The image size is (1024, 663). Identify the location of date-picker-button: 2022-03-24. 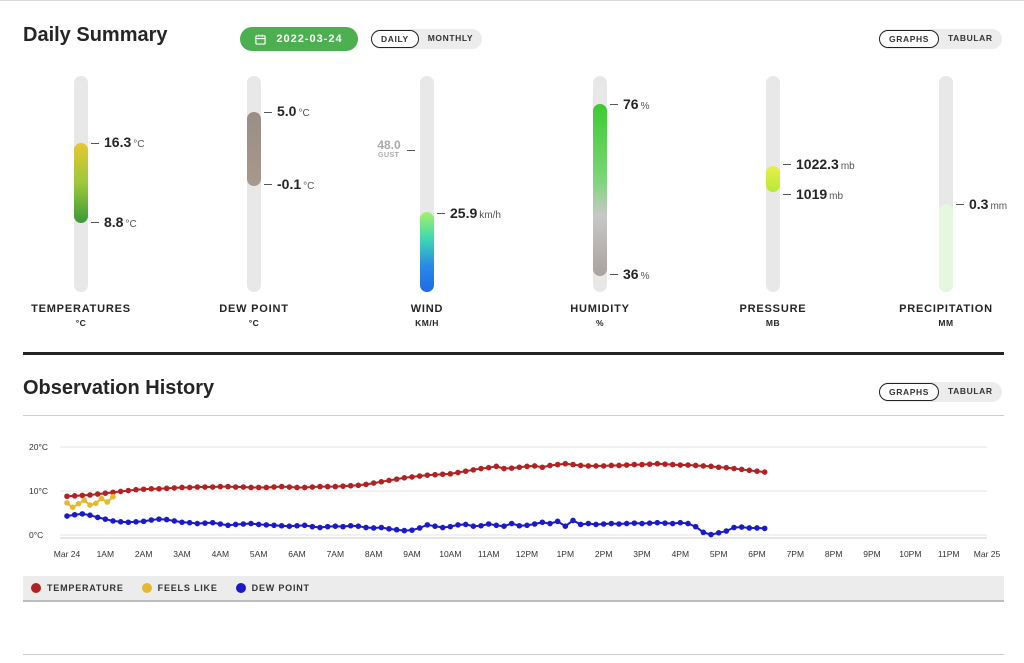
(299, 39).